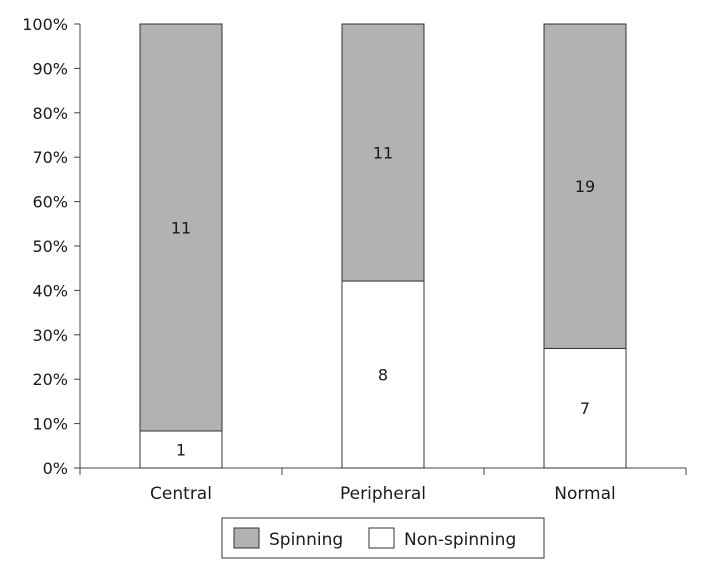 This screenshot has height=580, width=705. Describe the element at coordinates (50, 202) in the screenshot. I see `y-tick-label: 60%` at that location.